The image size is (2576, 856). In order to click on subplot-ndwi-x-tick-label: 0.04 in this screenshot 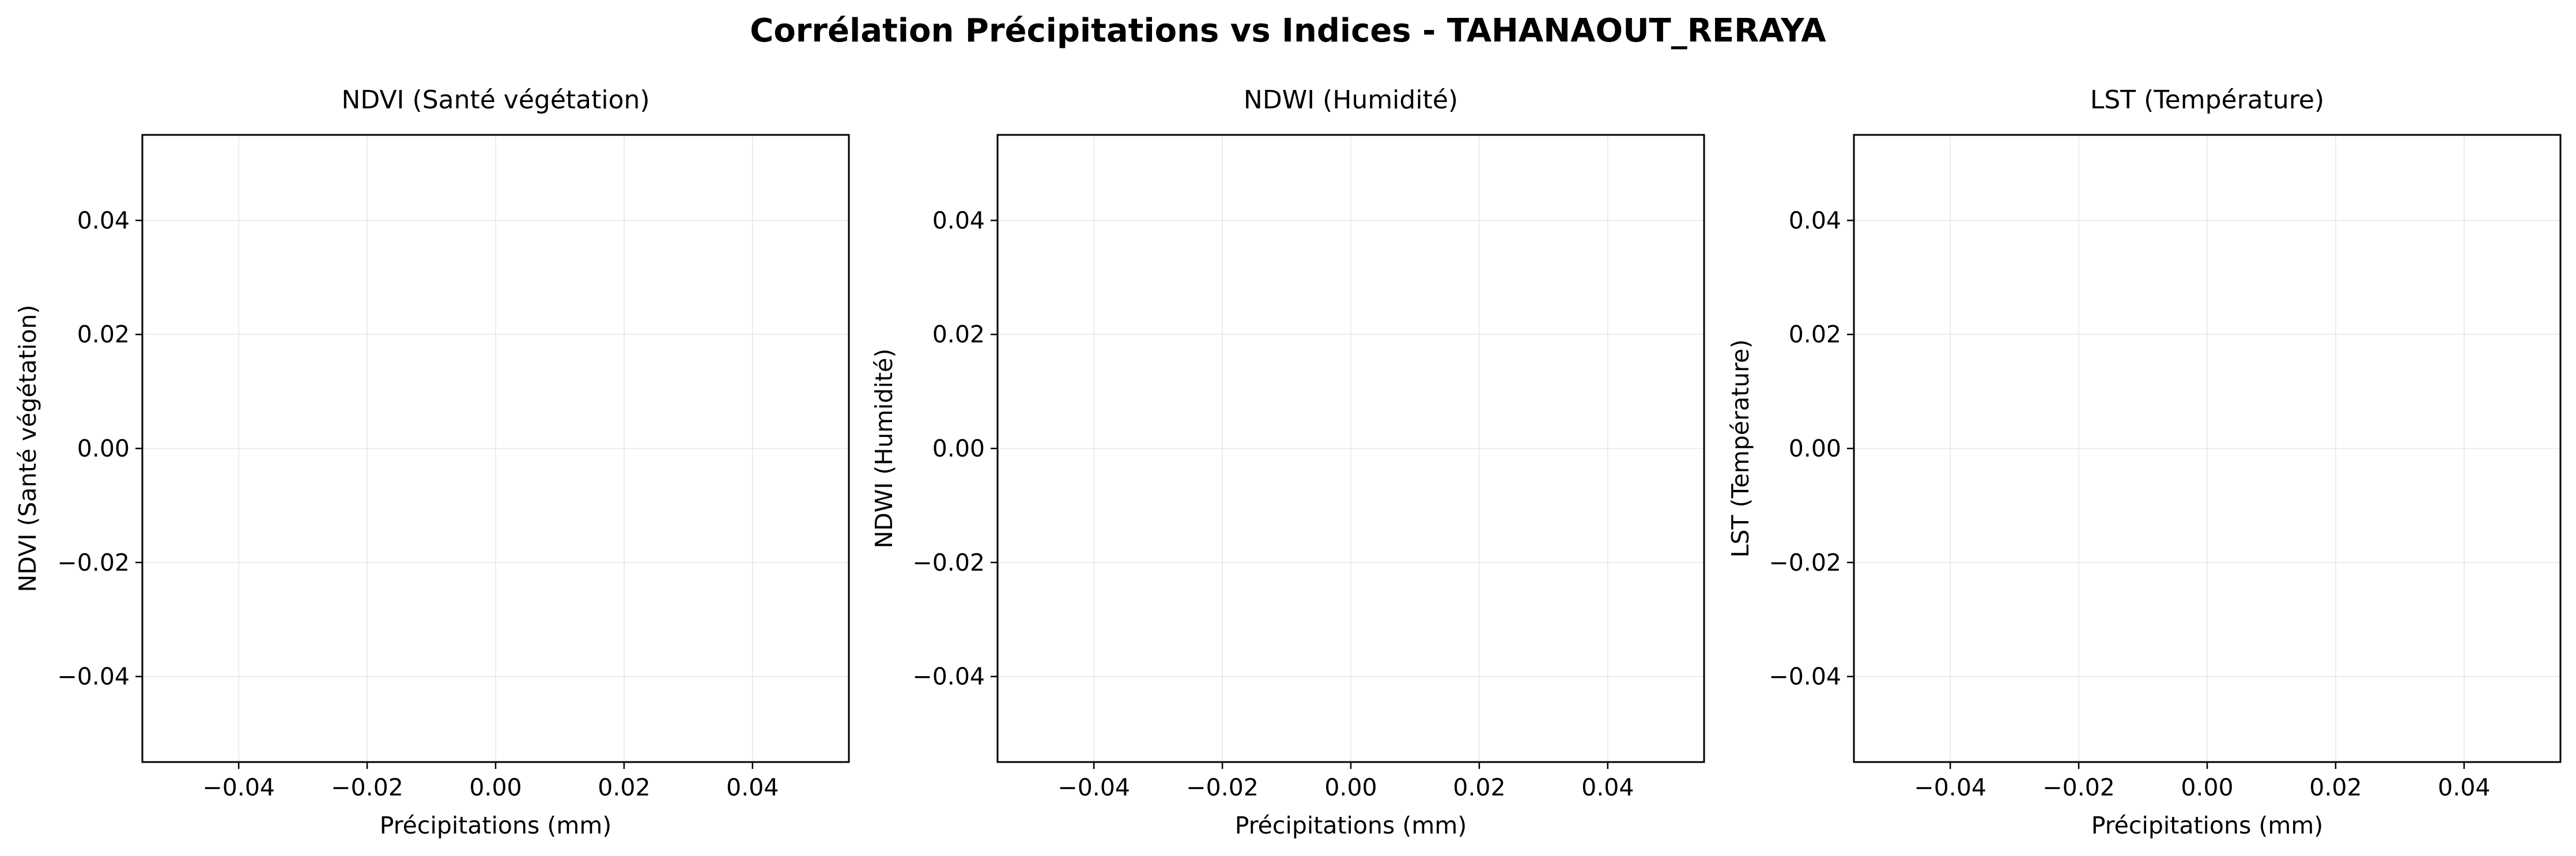, I will do `click(1607, 787)`.